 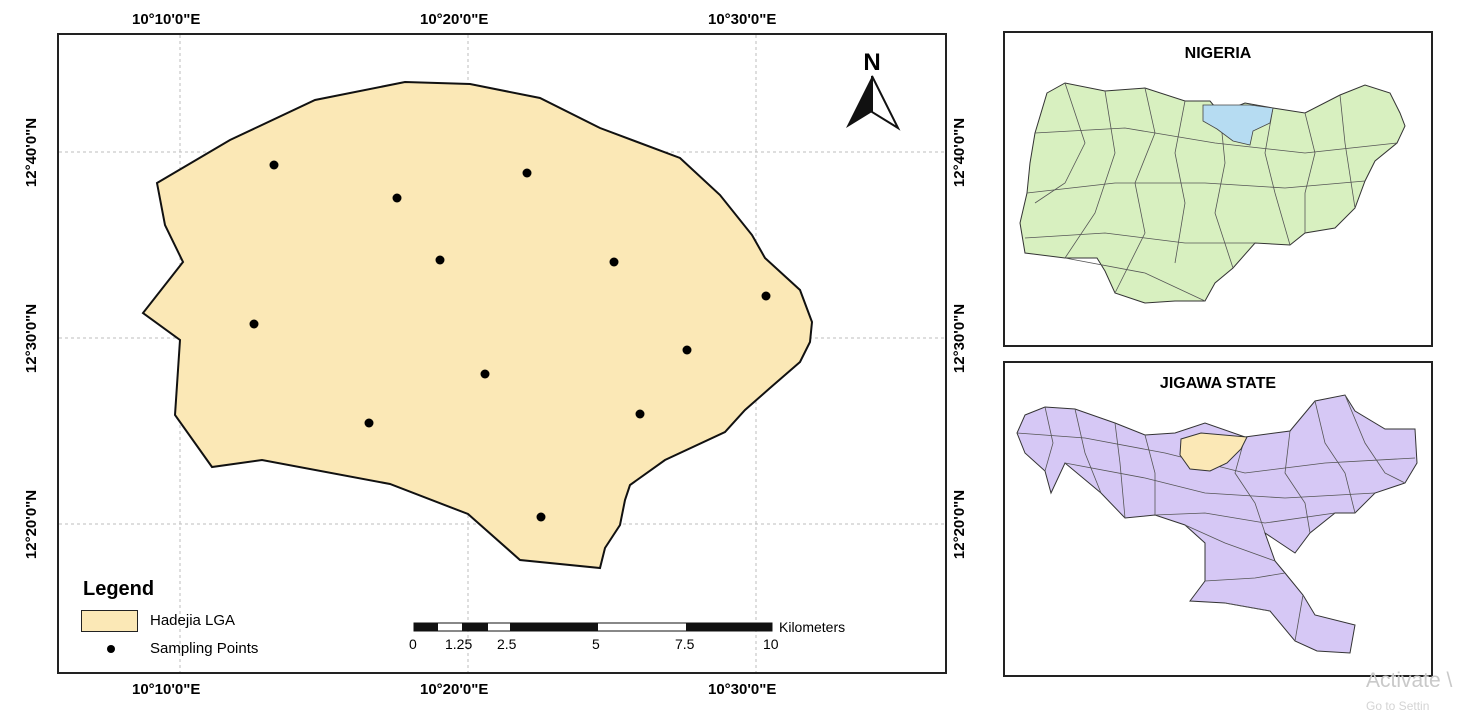 I want to click on inset-jigawa: JIGAWA STATE, so click(x=1218, y=519).